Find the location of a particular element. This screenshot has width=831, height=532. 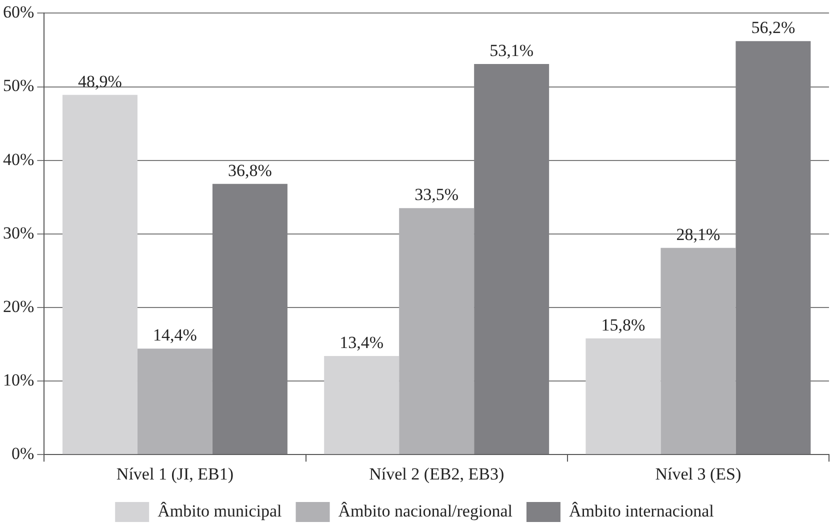

y-tick-label: 10% is located at coordinates (18, 380).